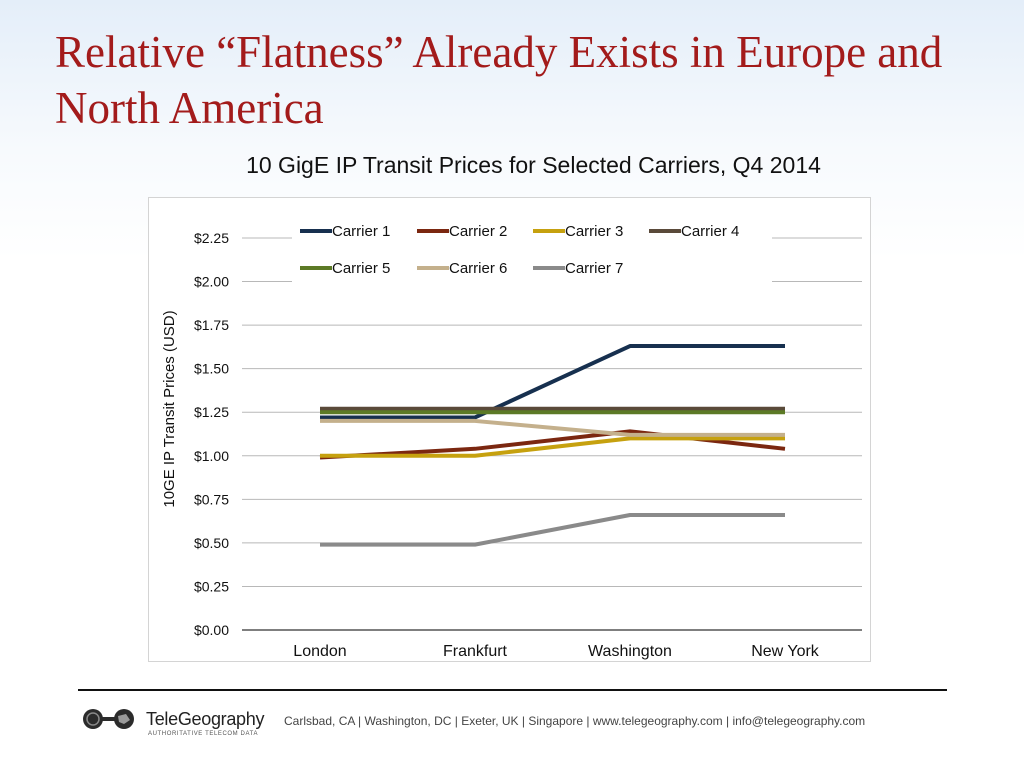 The image size is (1024, 768). I want to click on y-tick-label: $1.75, so click(211, 325).